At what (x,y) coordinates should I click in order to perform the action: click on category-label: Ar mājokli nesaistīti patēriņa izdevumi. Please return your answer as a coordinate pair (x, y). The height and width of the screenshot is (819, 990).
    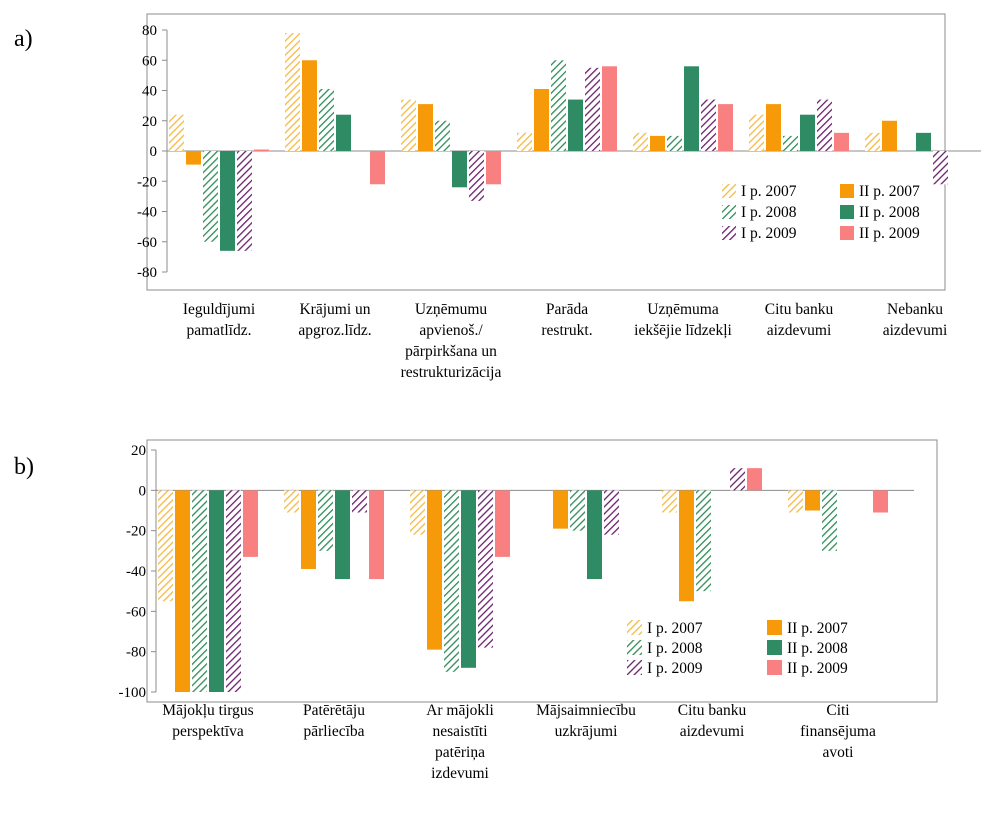
    Looking at the image, I should click on (460, 742).